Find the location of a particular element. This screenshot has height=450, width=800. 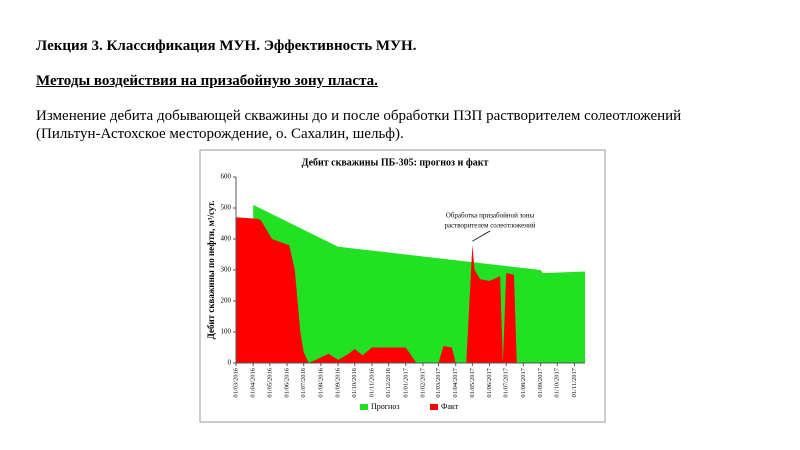

x-tick-label: 01/04/2016 is located at coordinates (253, 382).